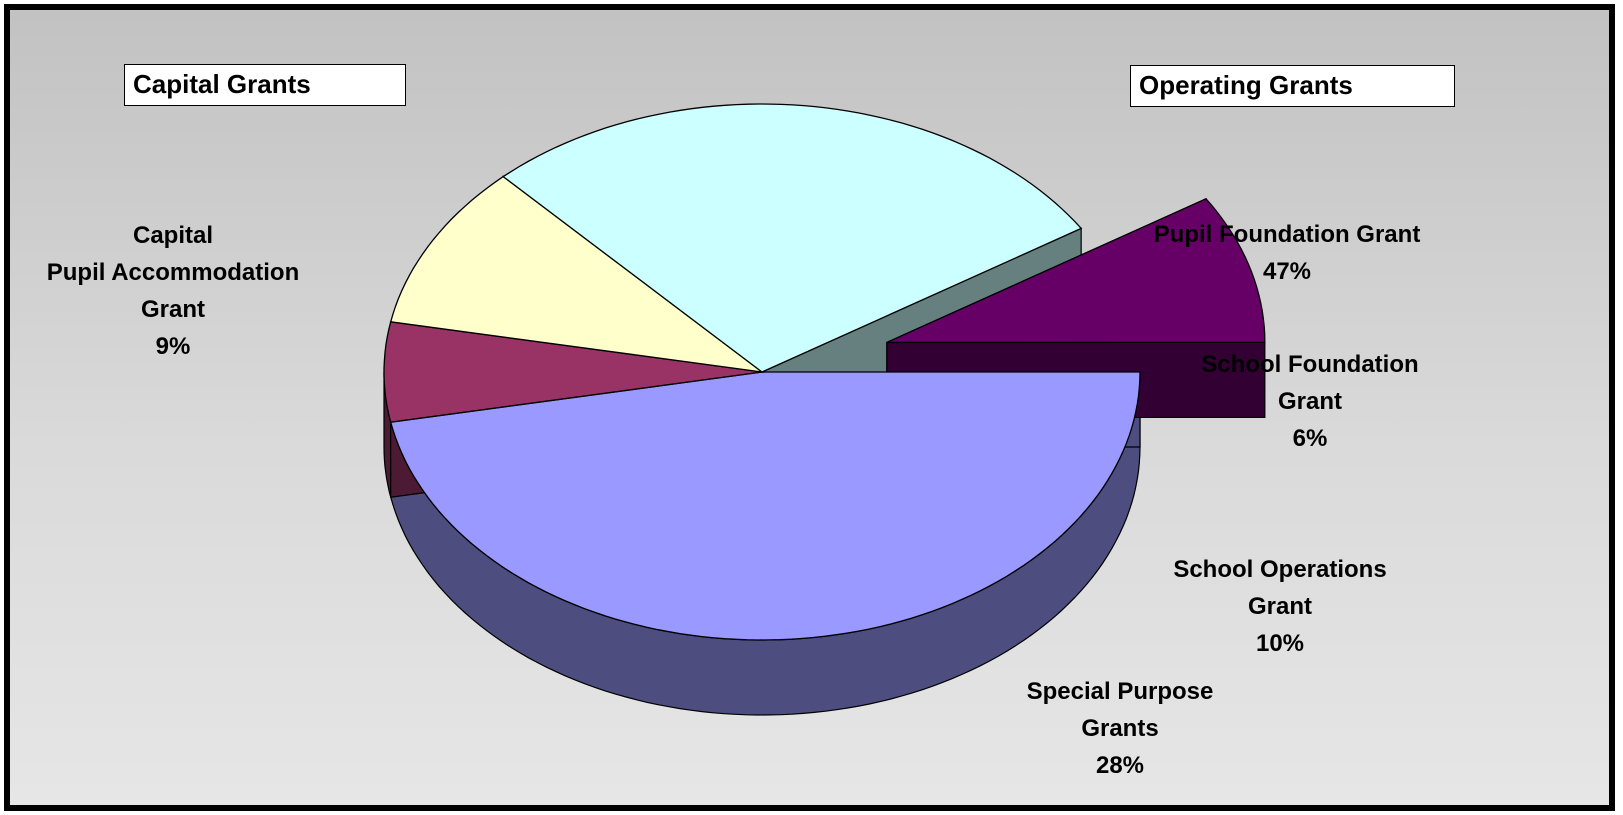  Describe the element at coordinates (1287, 253) in the screenshot. I see `slice-label-pupil-foundation: Pupil Foundation Grant 47%` at that location.